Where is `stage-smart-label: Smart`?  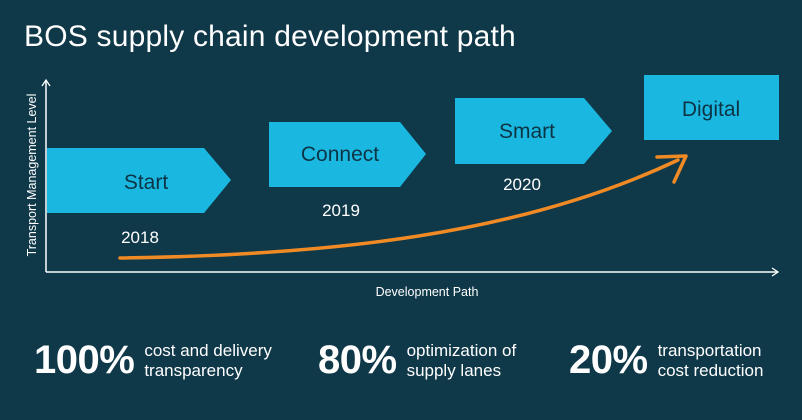 stage-smart-label: Smart is located at coordinates (527, 131).